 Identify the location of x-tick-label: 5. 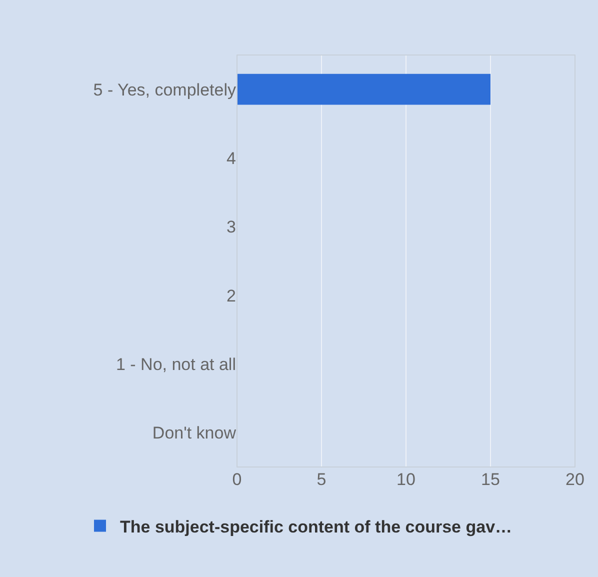
(321, 479).